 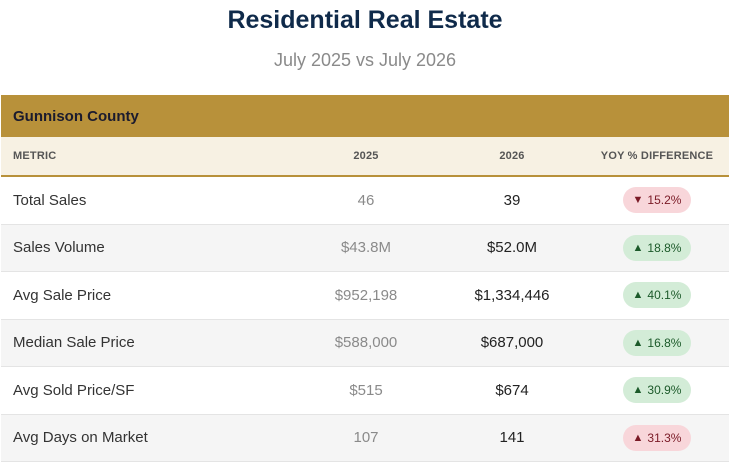 I want to click on yoy-badge: ▲ 30.9%, so click(x=657, y=390).